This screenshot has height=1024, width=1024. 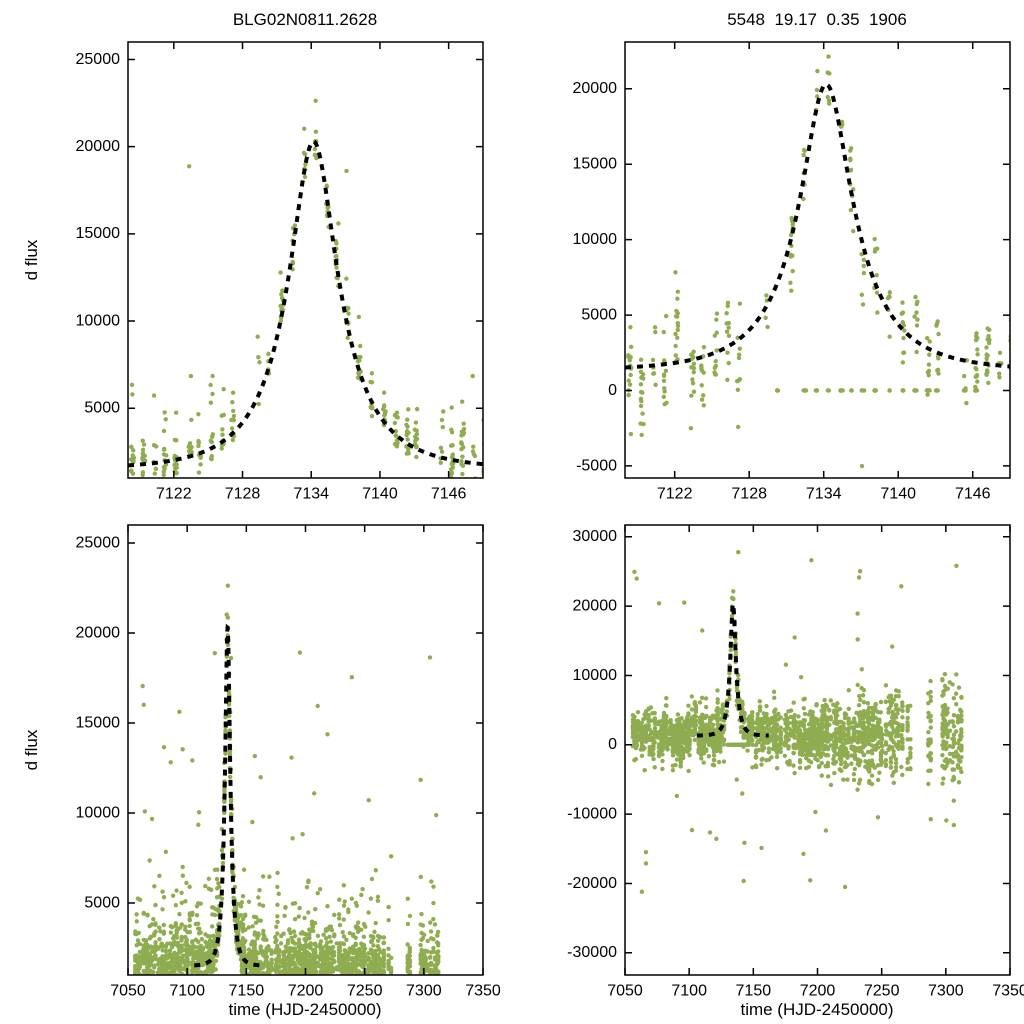 What do you see at coordinates (305, 1009) in the screenshot?
I see `x-axis-label-bottom-left: time (HJD-2450000)` at bounding box center [305, 1009].